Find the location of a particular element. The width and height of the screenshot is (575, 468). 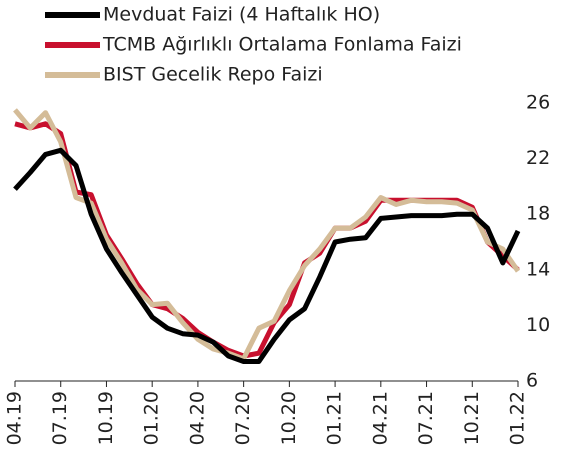

x-tick-label: 04.20 is located at coordinates (197, 418).